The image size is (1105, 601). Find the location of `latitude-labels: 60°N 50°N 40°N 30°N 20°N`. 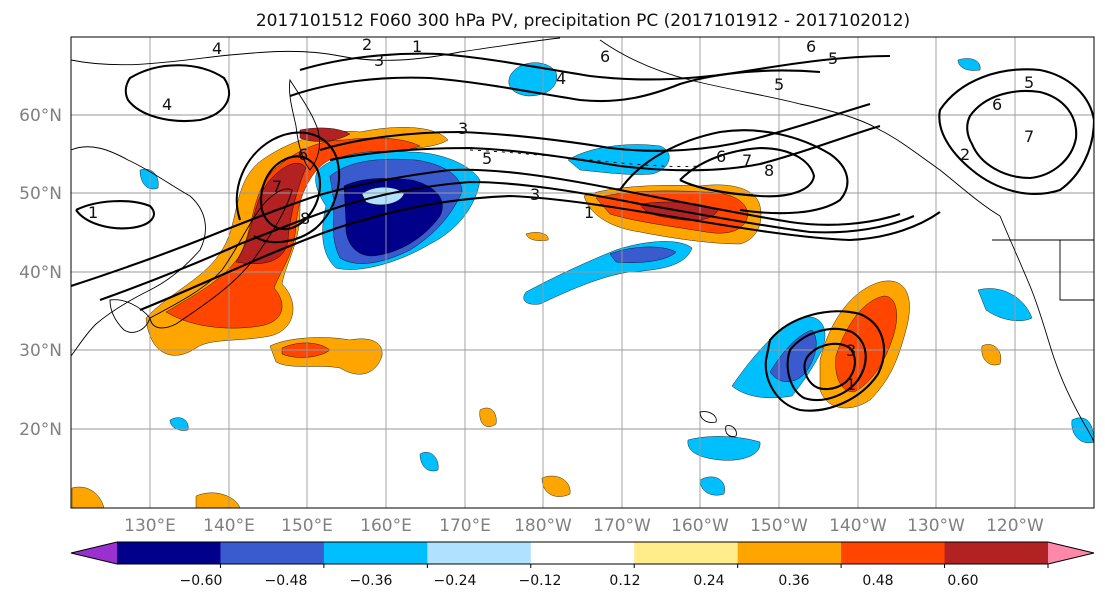

latitude-labels: 60°N 50°N 40°N 30°N 20°N is located at coordinates (40, 273).